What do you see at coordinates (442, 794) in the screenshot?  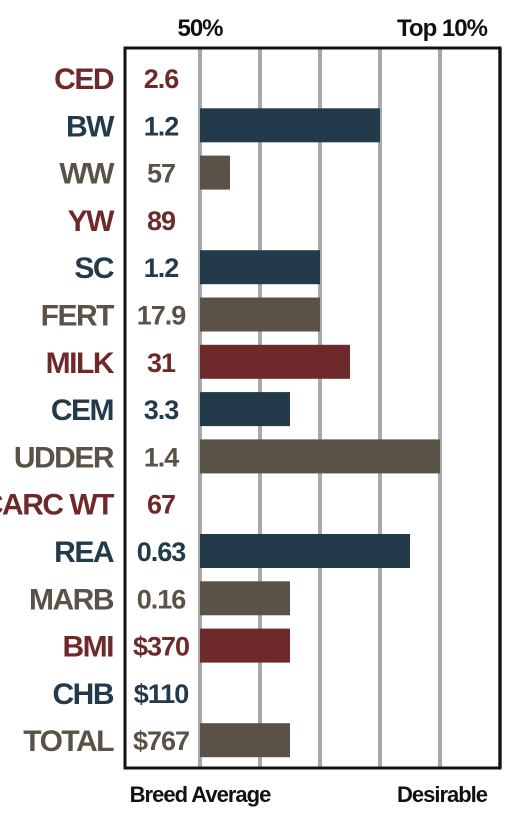 I see `bottom-label-desirable: Desirable` at bounding box center [442, 794].